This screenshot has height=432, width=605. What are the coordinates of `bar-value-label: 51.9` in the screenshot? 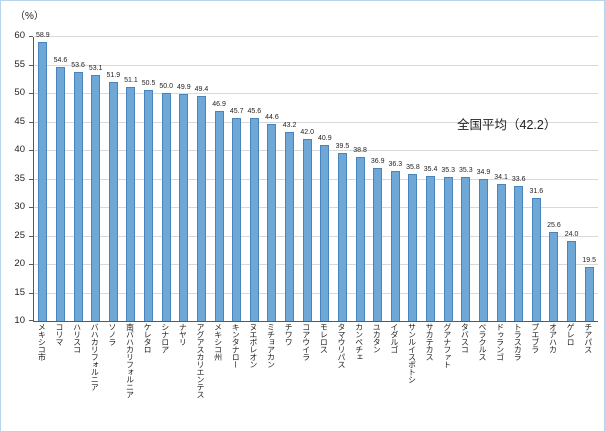 It's located at (113, 76).